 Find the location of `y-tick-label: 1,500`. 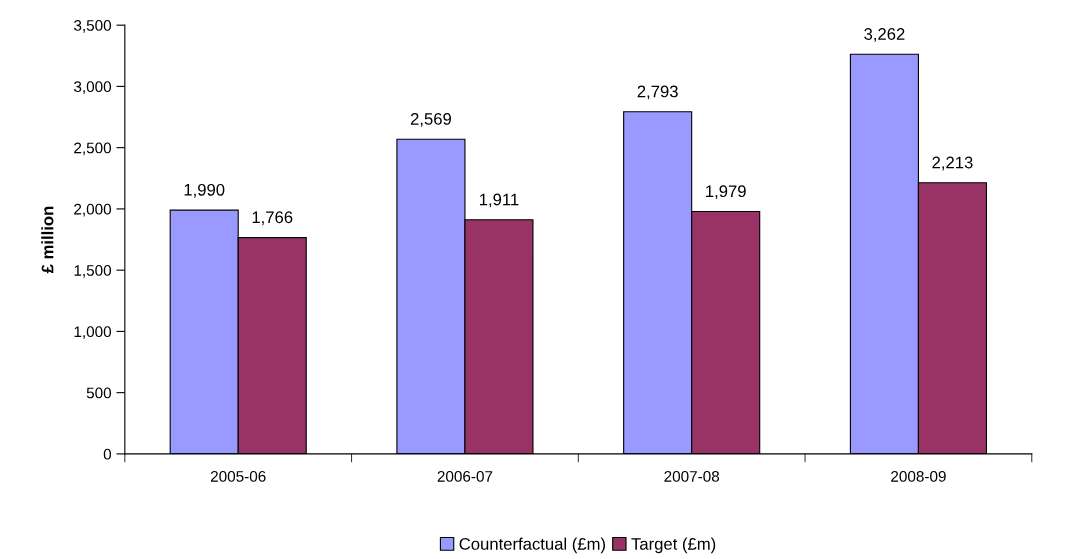

y-tick-label: 1,500 is located at coordinates (93, 271).